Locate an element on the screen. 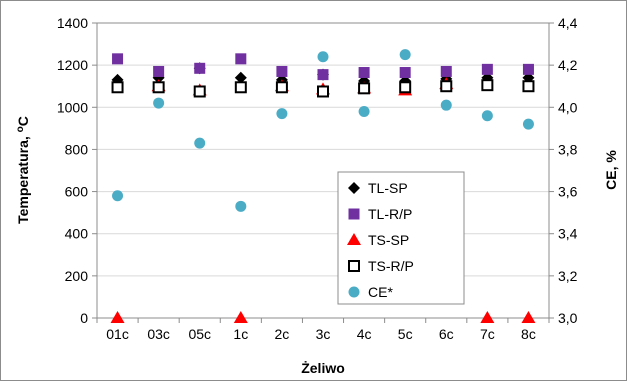 The width and height of the screenshot is (627, 381). y-axis-title-unit: C is located at coordinates (23, 121).